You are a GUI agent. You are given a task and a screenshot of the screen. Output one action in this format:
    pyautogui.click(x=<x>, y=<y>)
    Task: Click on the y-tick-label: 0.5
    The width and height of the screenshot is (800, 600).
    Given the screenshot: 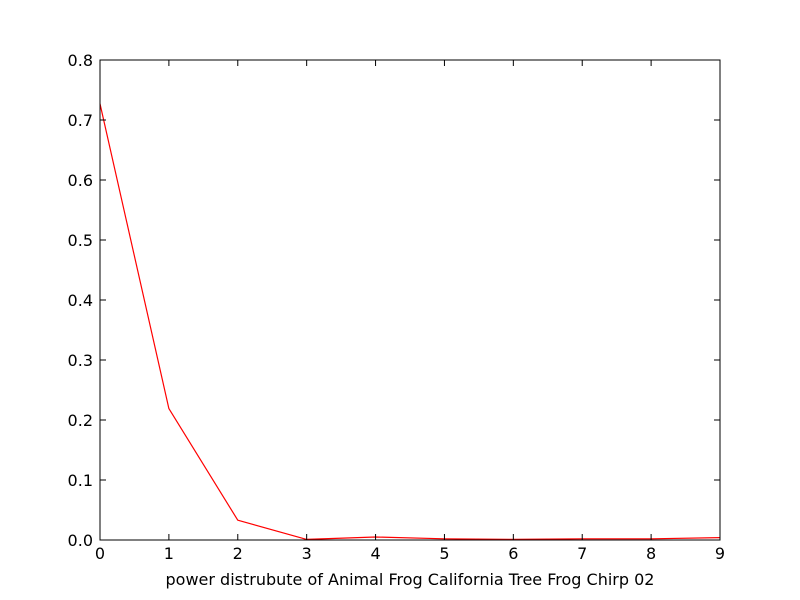 What is the action you would take?
    pyautogui.click(x=80, y=240)
    